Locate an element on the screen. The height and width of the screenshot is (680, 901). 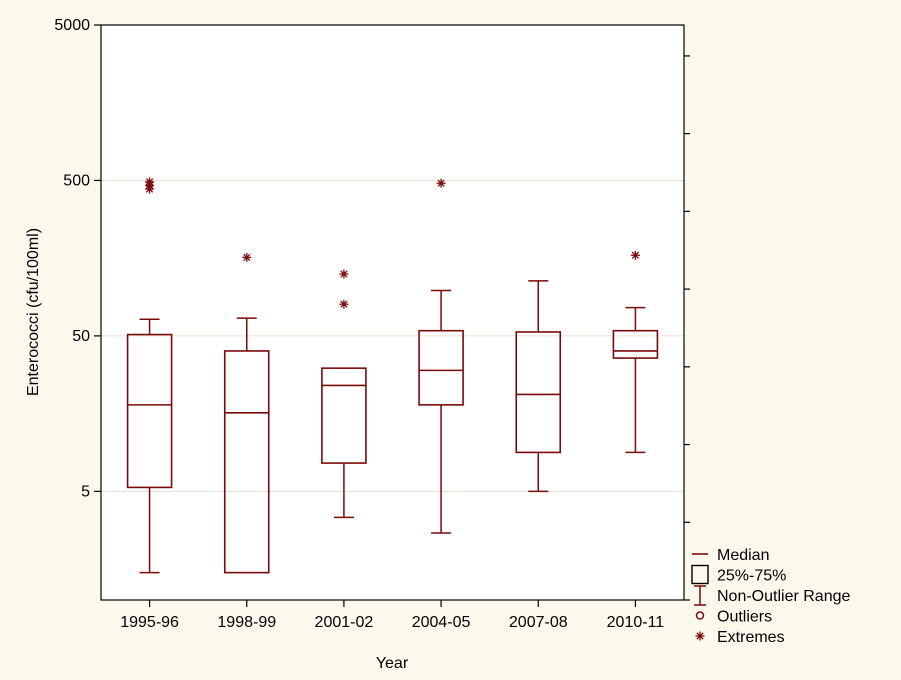
legend-label: Non-Outlier Range is located at coordinates (784, 596).